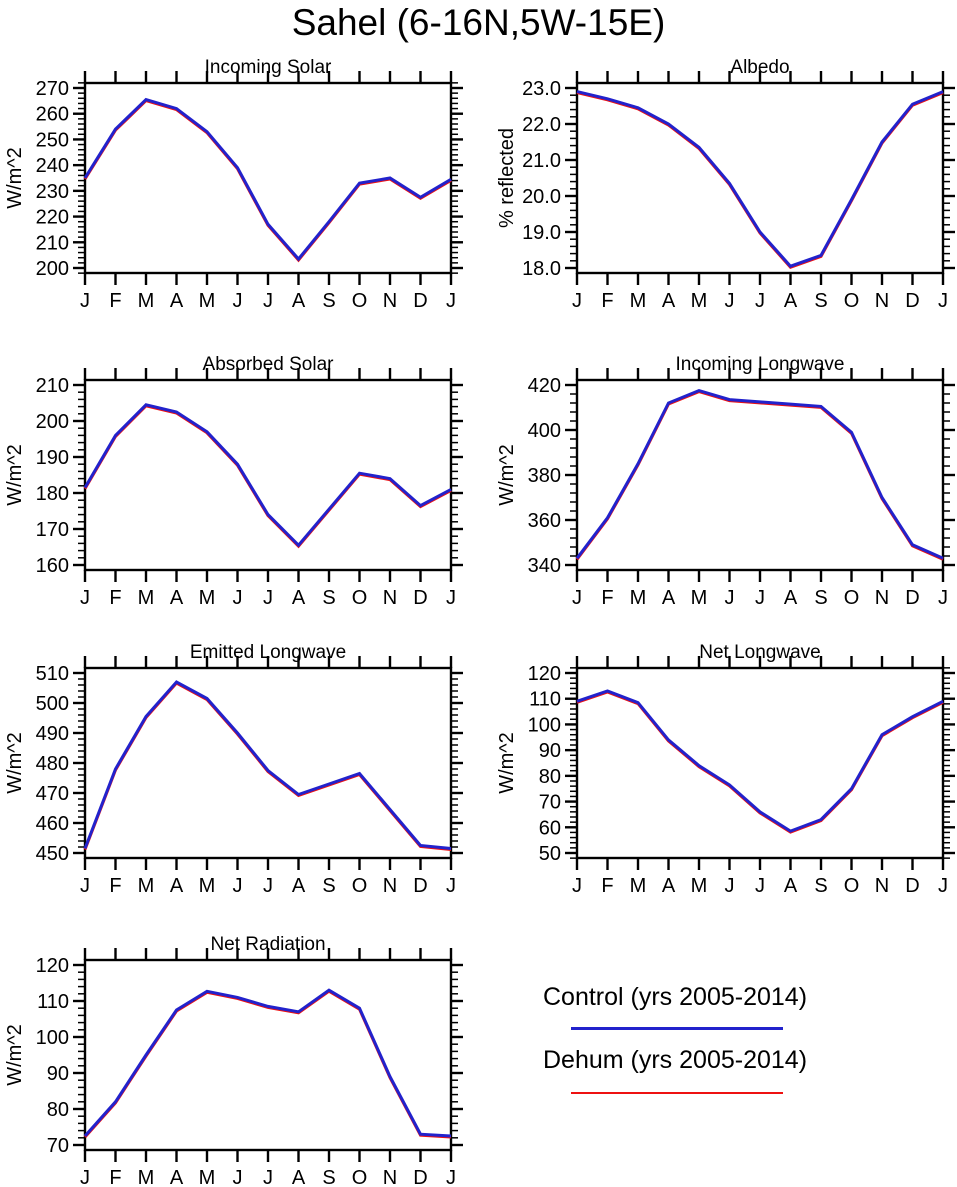  I want to click on y-tick-label: 270, so click(52, 89).